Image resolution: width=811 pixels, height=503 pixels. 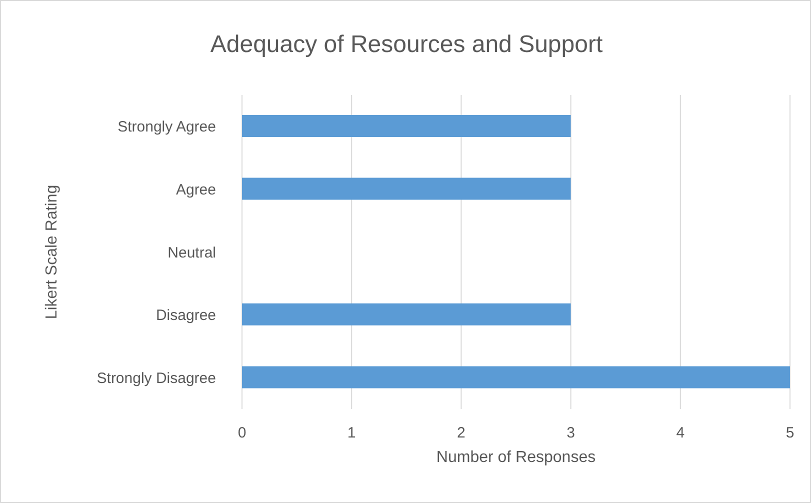 I want to click on x-tick-label: 5, so click(x=790, y=433).